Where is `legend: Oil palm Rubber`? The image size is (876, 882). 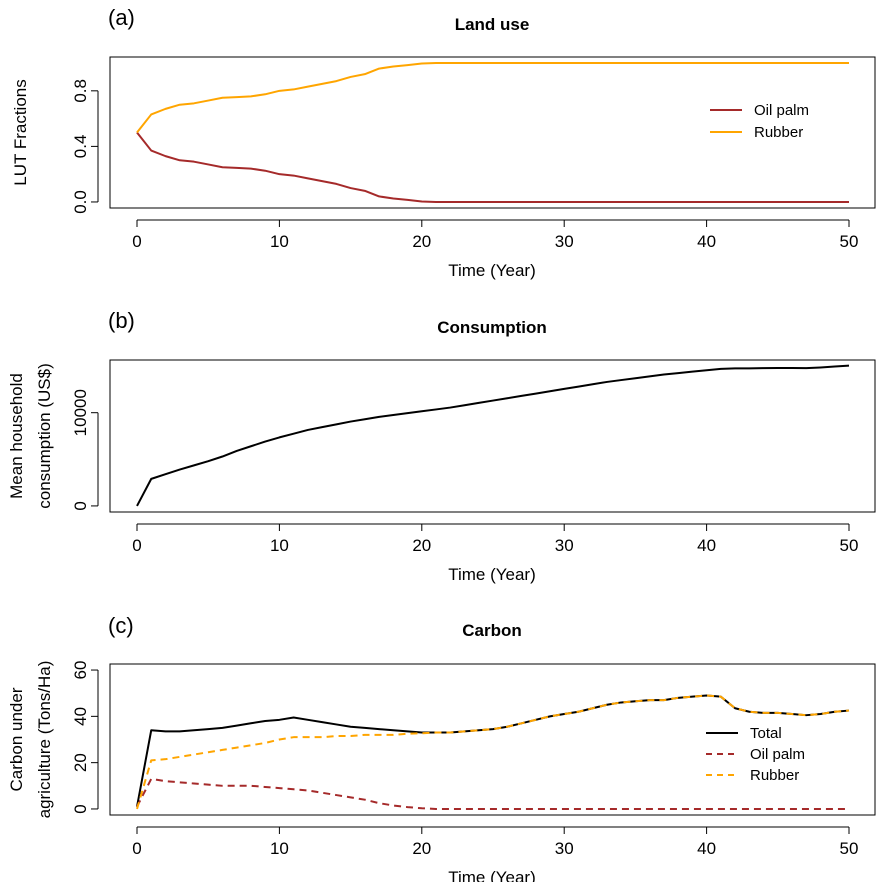
legend: Oil palm Rubber is located at coordinates (759, 121).